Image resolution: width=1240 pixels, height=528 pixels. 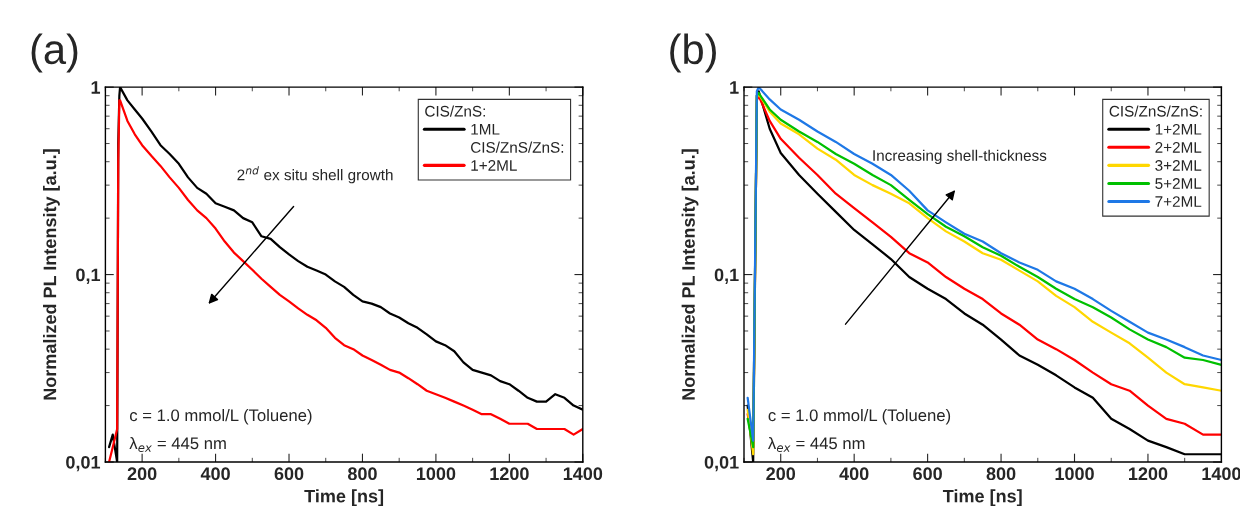 I want to click on legend-label: 5+2ML, so click(x=1178, y=183).